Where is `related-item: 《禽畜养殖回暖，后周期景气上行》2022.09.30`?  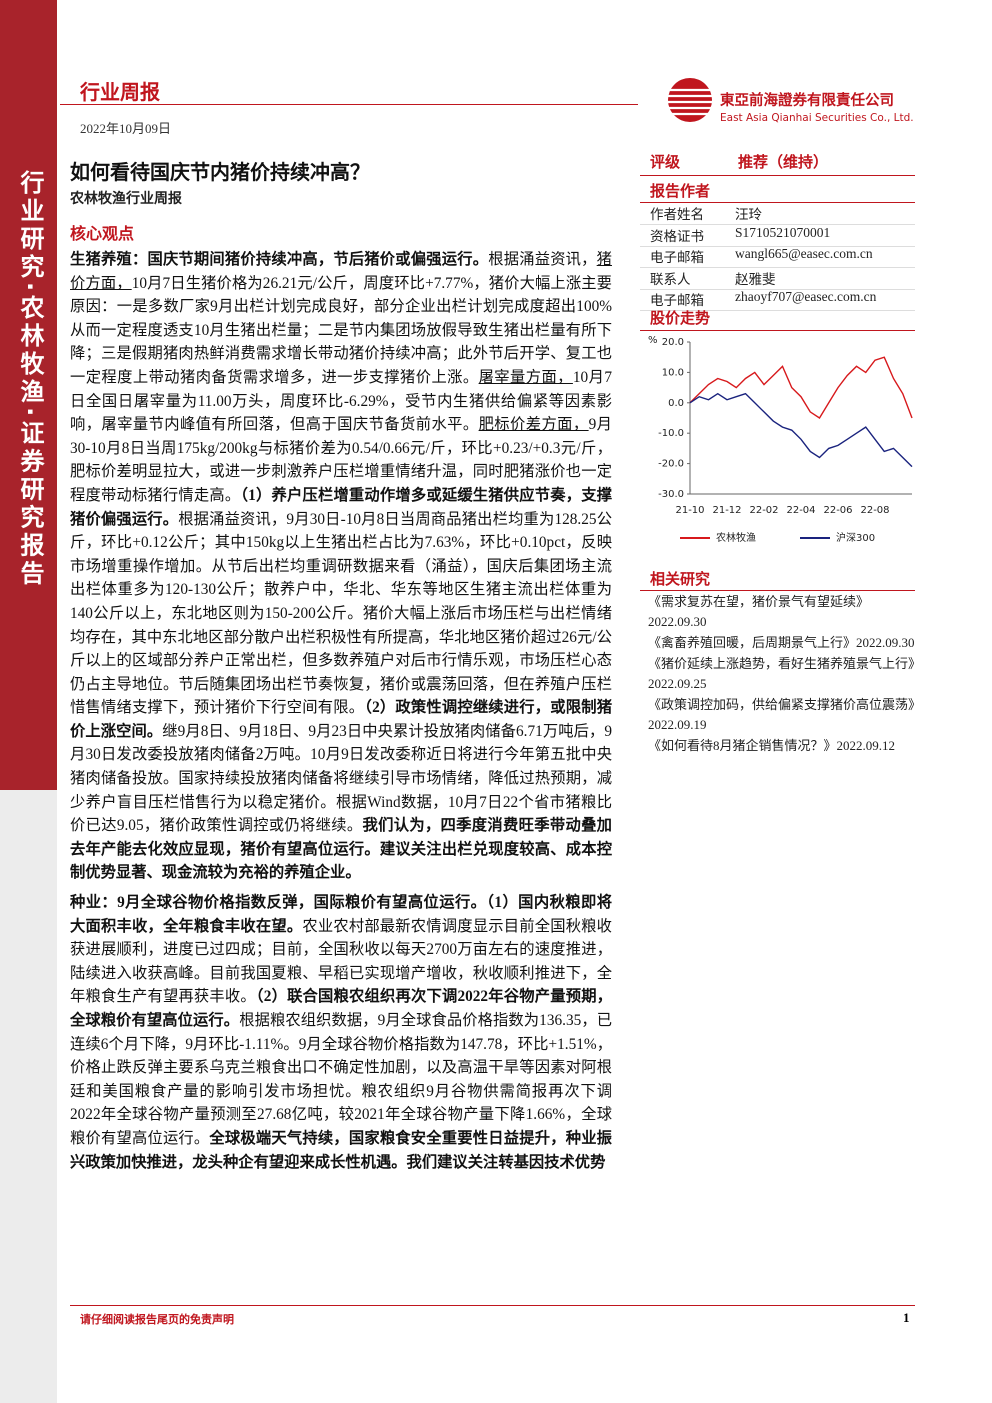
related-item: 《禽畜养殖回暖，后周期景气上行》2022.09.30 is located at coordinates (781, 642).